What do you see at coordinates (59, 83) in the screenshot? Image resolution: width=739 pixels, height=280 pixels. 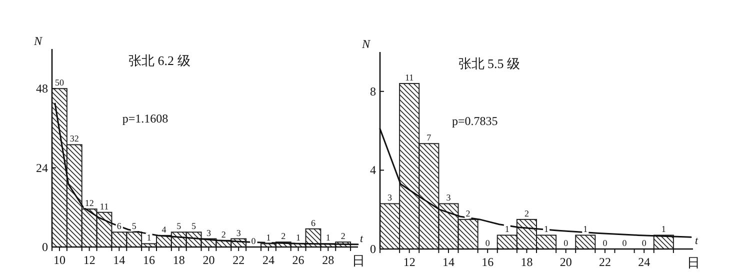 I see `data-label: 50` at bounding box center [59, 83].